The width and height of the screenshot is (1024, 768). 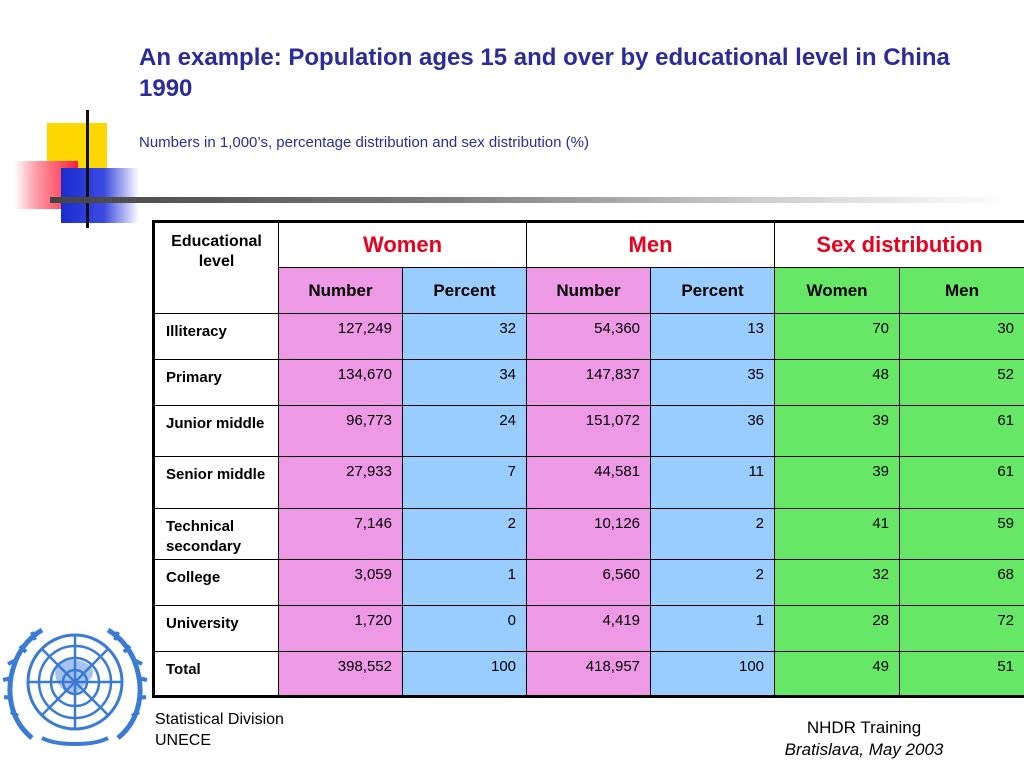 What do you see at coordinates (713, 674) in the screenshot?
I see `cell-men-percent: 100` at bounding box center [713, 674].